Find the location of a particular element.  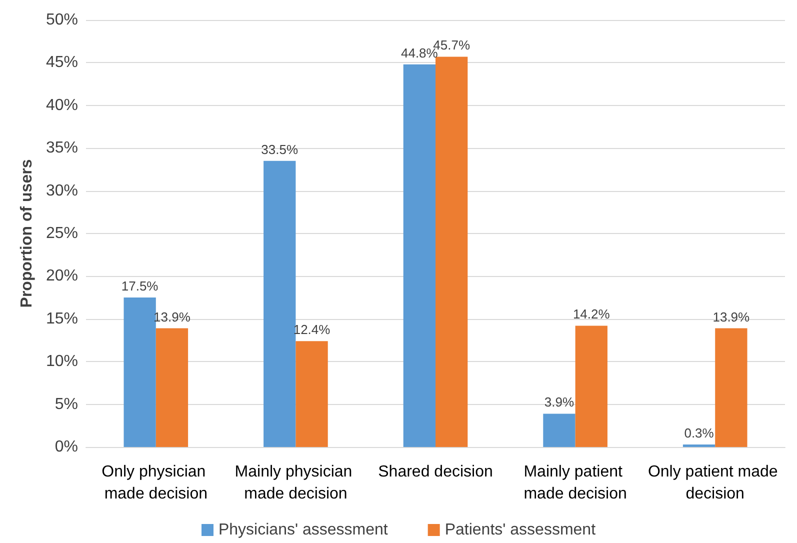

y-tick-label: 15% is located at coordinates (62, 319).